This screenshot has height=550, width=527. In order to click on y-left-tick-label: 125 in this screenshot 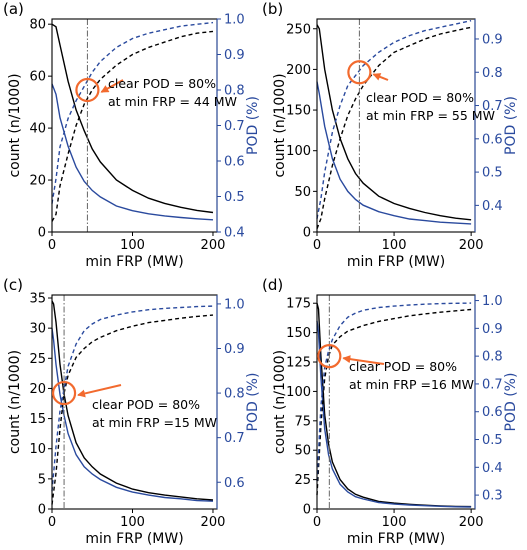, I will do `click(298, 363)`.